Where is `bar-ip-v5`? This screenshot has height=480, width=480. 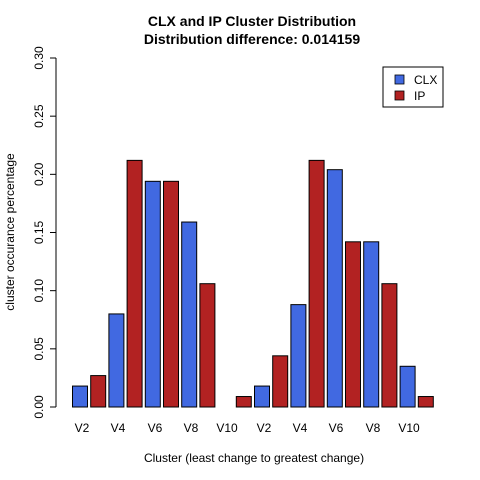
bar-ip-v5 is located at coordinates (243, 402).